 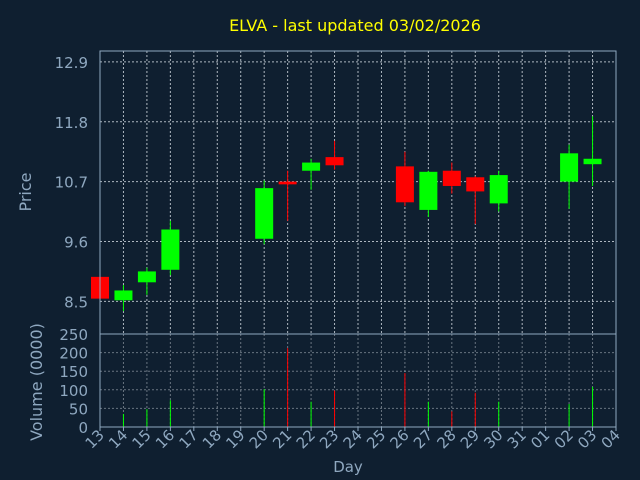 I want to click on volume-tick-label: 150, so click(x=73, y=372).